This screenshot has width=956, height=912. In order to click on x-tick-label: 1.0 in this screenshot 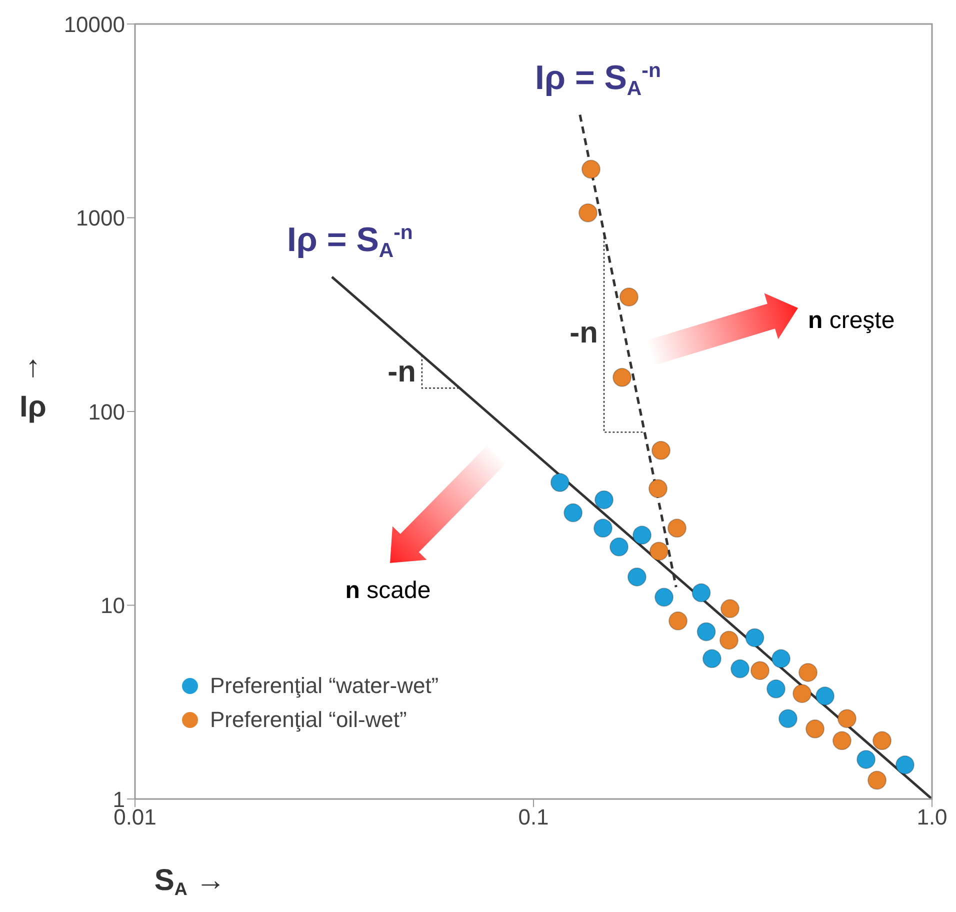, I will do `click(932, 817)`.